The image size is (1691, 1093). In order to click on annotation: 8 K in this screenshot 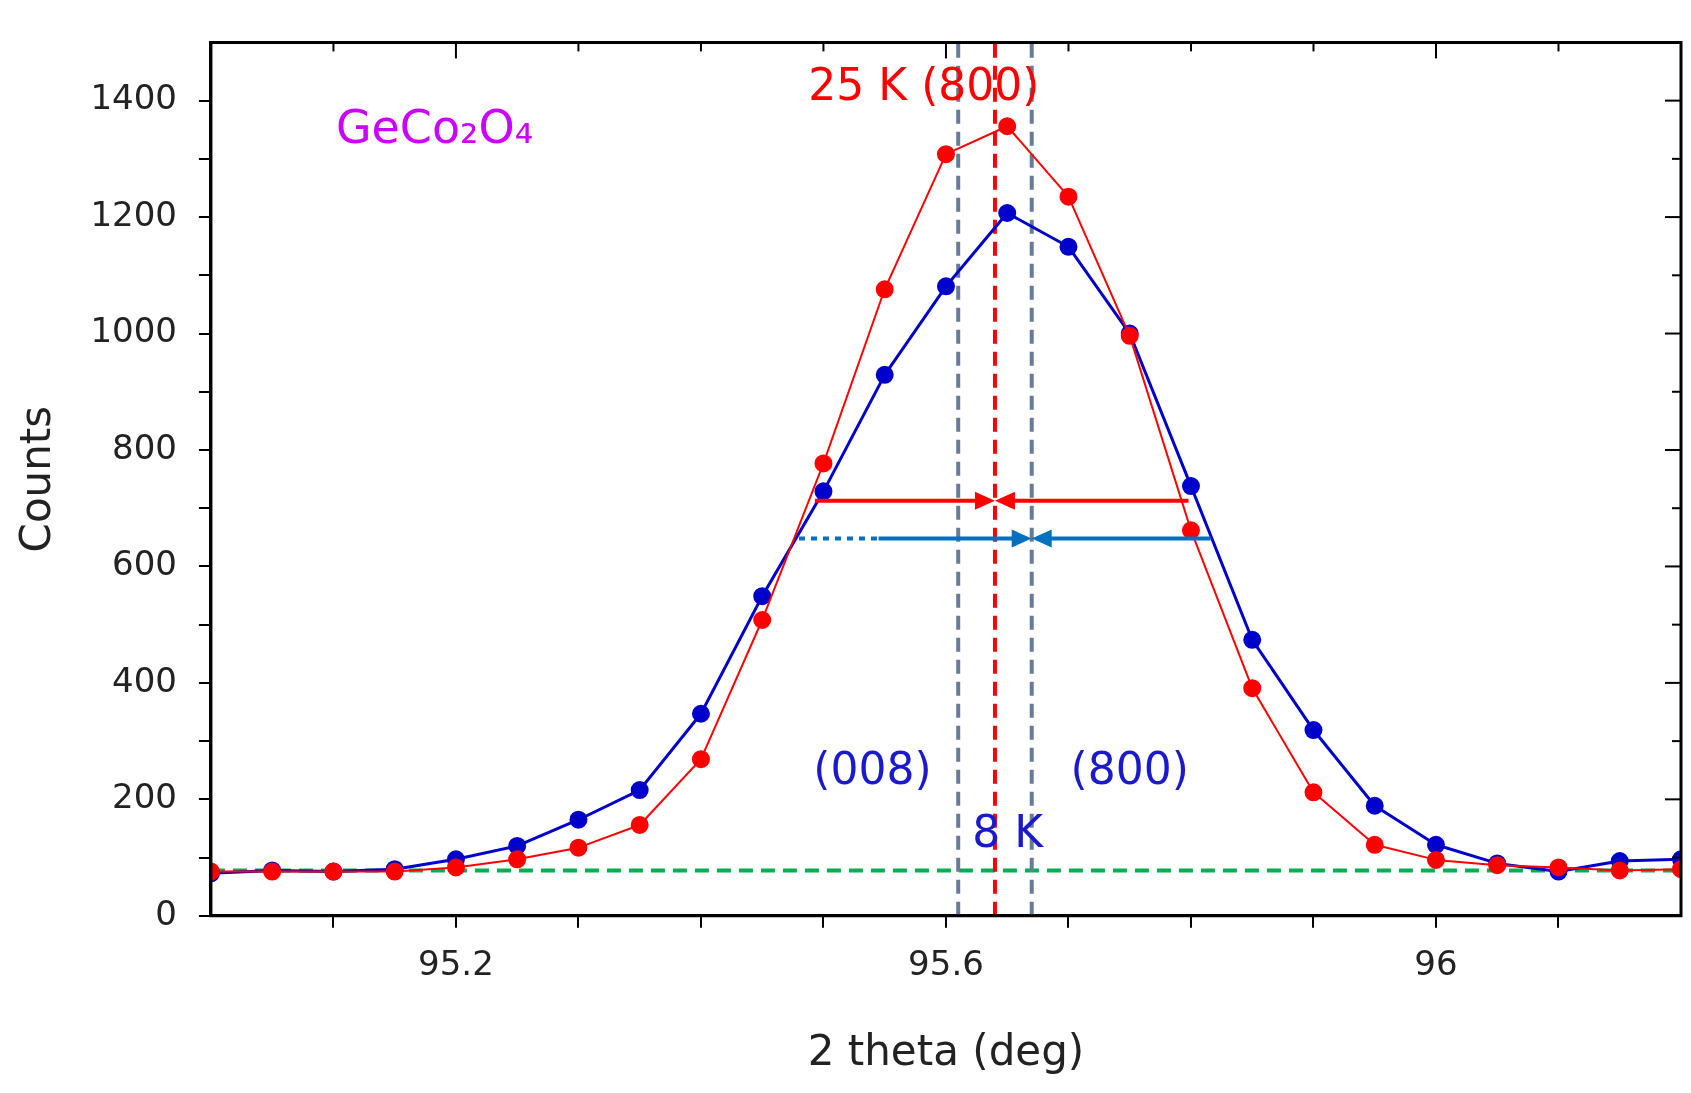, I will do `click(1008, 831)`.